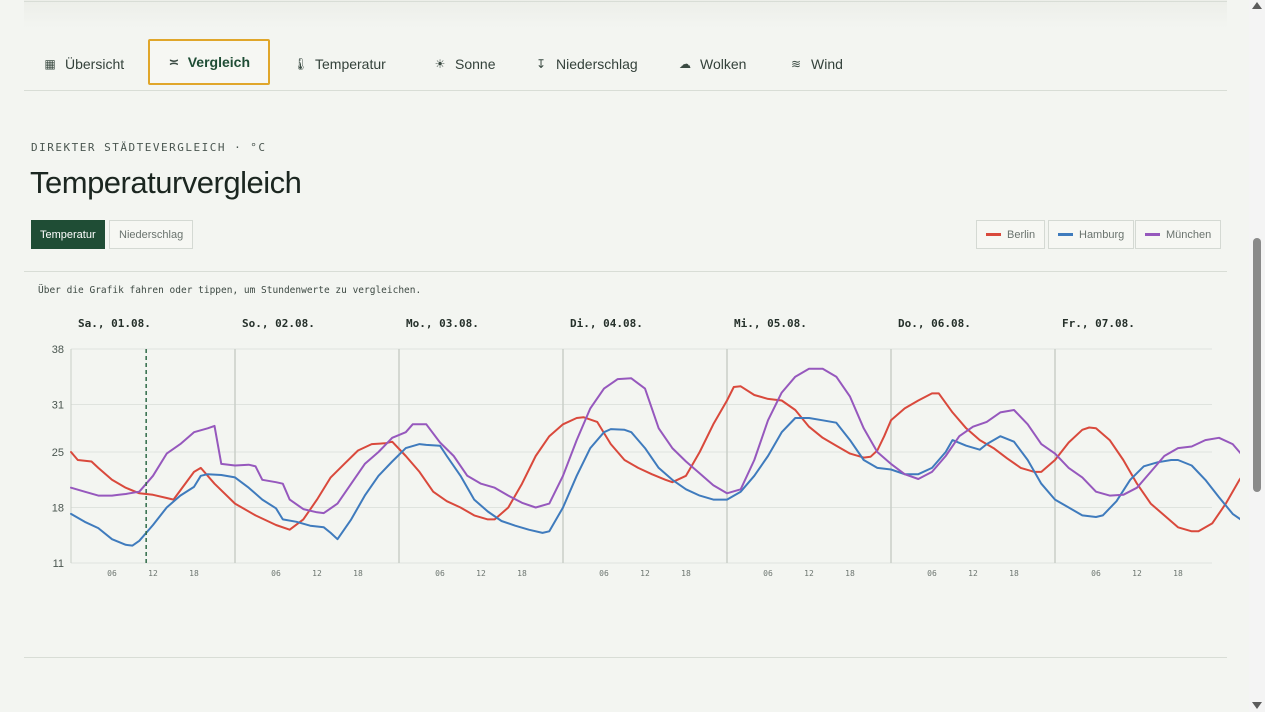  I want to click on tab-sonne: ☀ Sonne, so click(464, 64).